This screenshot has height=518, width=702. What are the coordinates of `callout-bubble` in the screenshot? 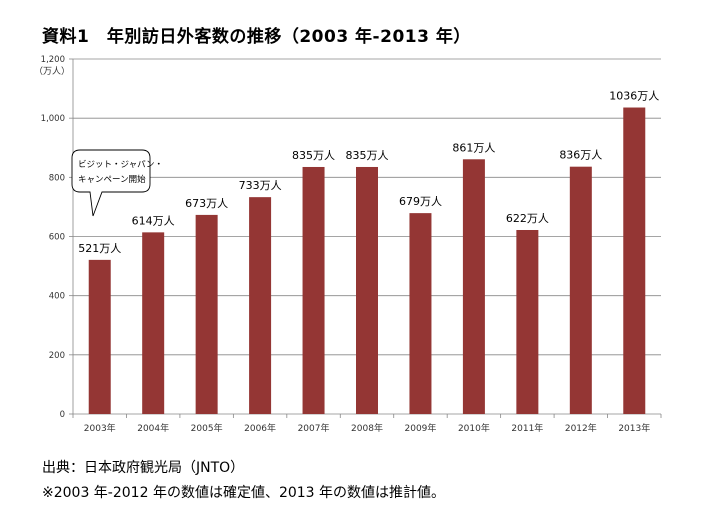 It's located at (111, 183).